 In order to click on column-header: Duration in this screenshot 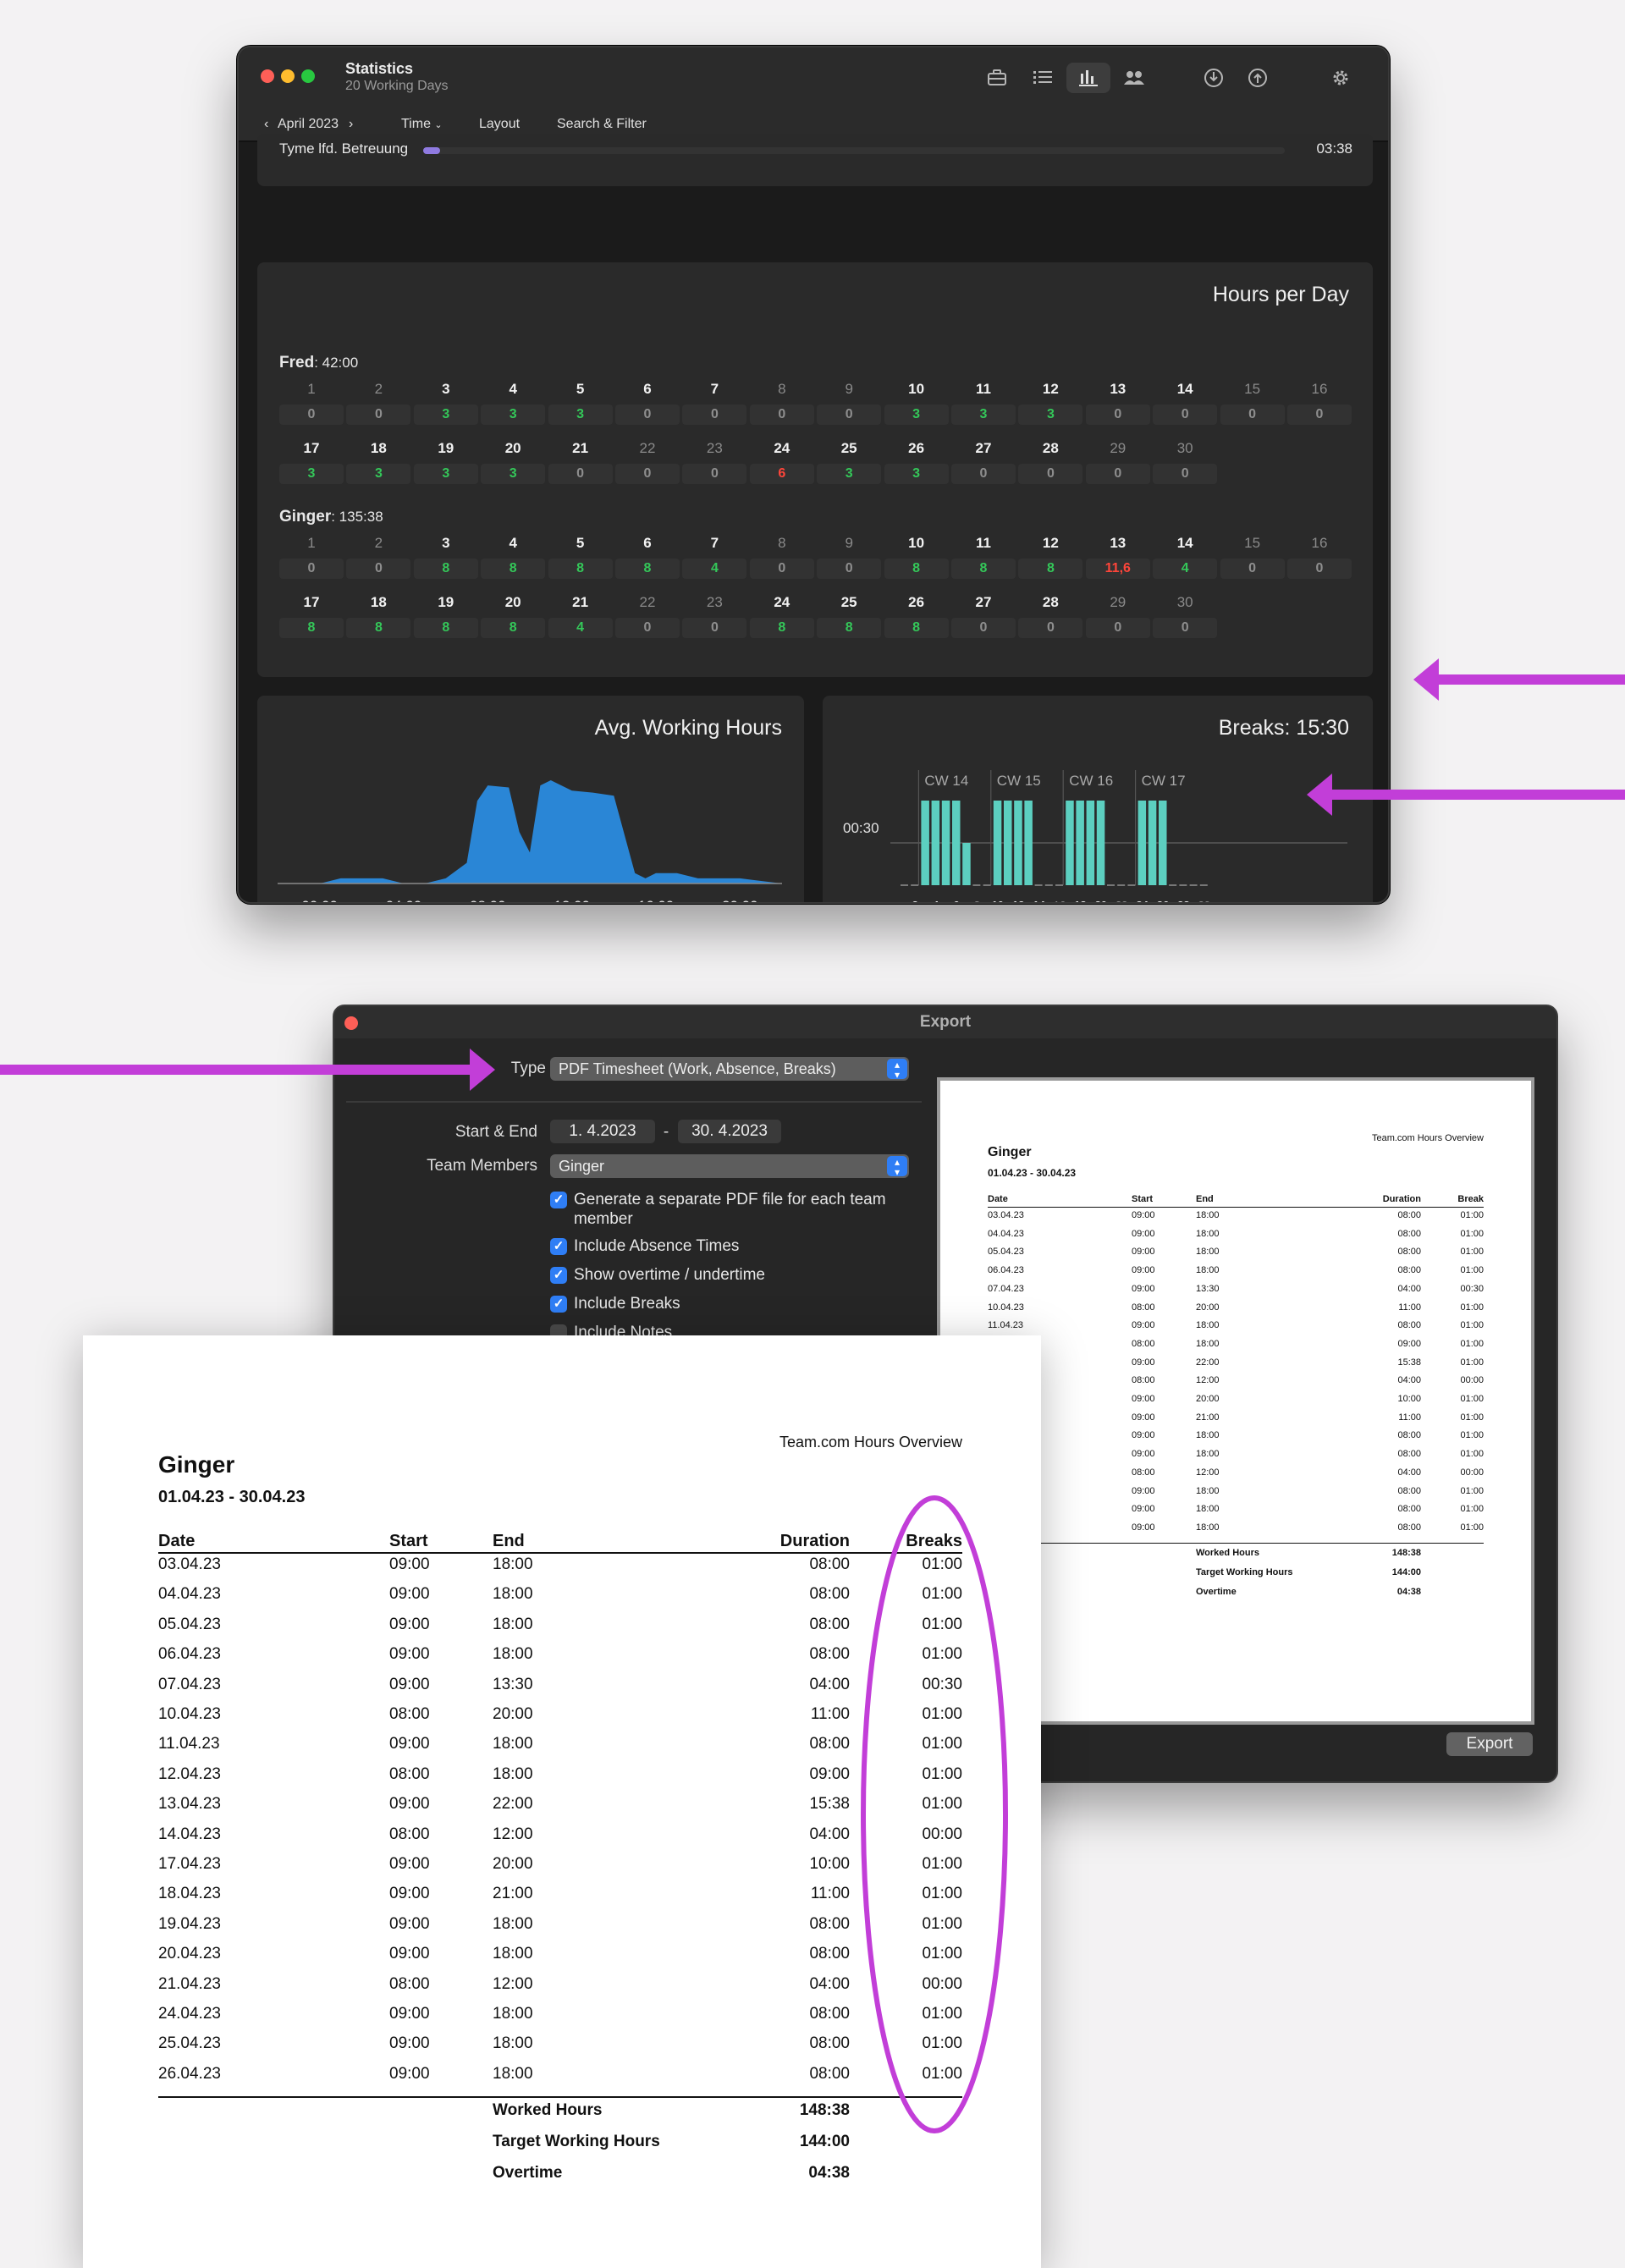, I will do `click(814, 1541)`.